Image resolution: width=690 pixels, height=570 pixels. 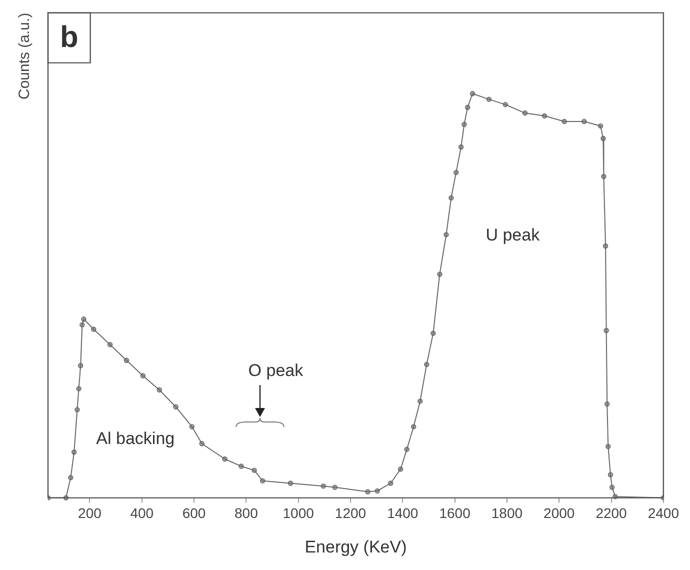 What do you see at coordinates (612, 513) in the screenshot?
I see `x-tick-label: 2200` at bounding box center [612, 513].